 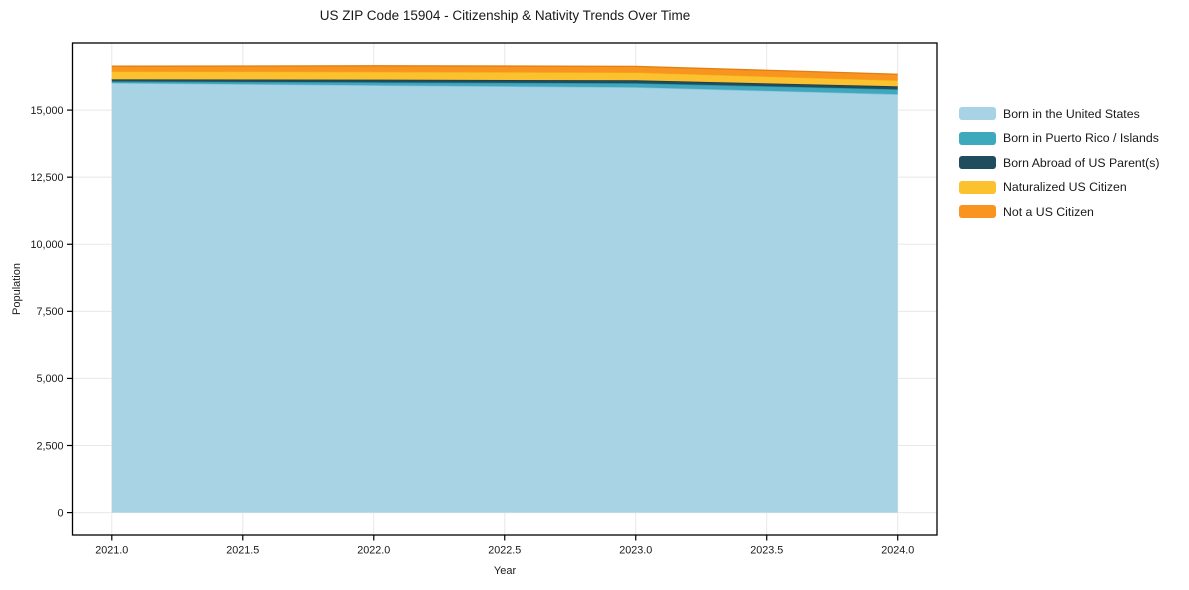 What do you see at coordinates (49, 446) in the screenshot?
I see `y-tick-label: 2,500` at bounding box center [49, 446].